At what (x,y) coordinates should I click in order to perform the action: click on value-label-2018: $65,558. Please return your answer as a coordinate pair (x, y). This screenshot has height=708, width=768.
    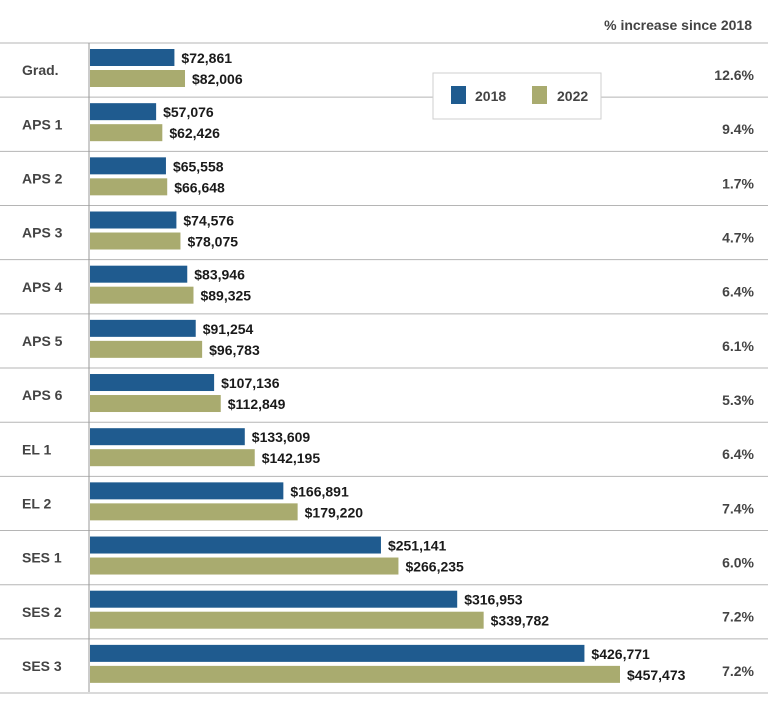
    Looking at the image, I should click on (198, 166).